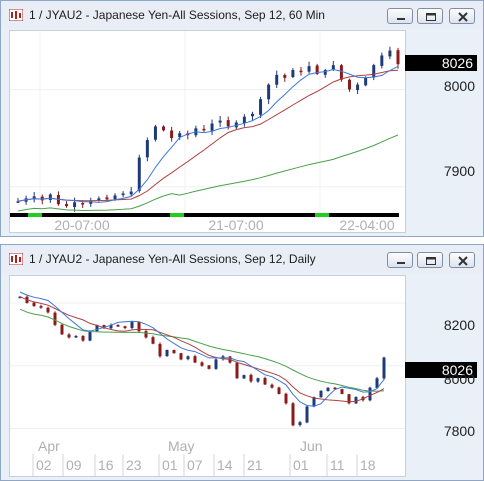 The height and width of the screenshot is (481, 484). What do you see at coordinates (134, 465) in the screenshot?
I see `day-axis-label: 23` at bounding box center [134, 465].